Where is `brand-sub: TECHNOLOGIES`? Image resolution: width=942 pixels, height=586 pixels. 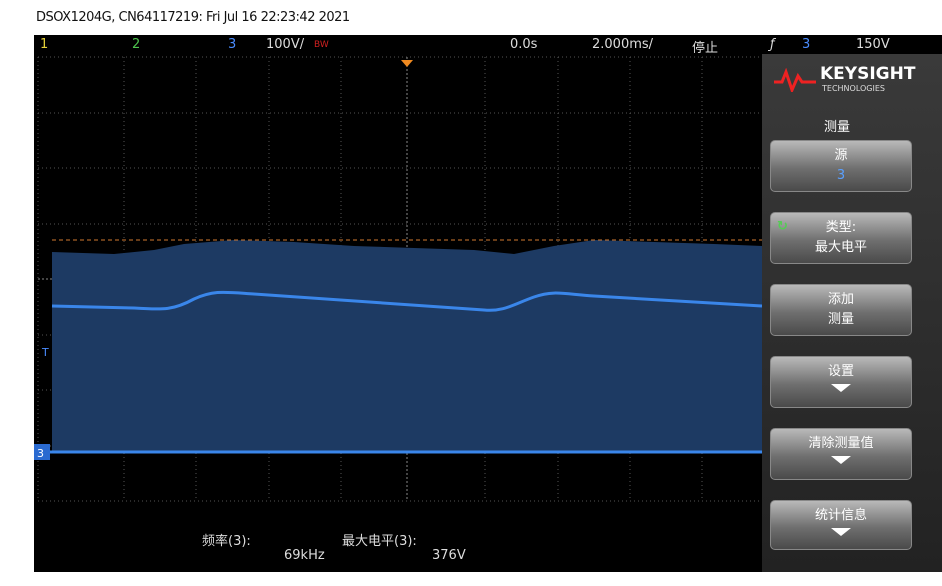
brand-sub: TECHNOLOGIES is located at coordinates (853, 88).